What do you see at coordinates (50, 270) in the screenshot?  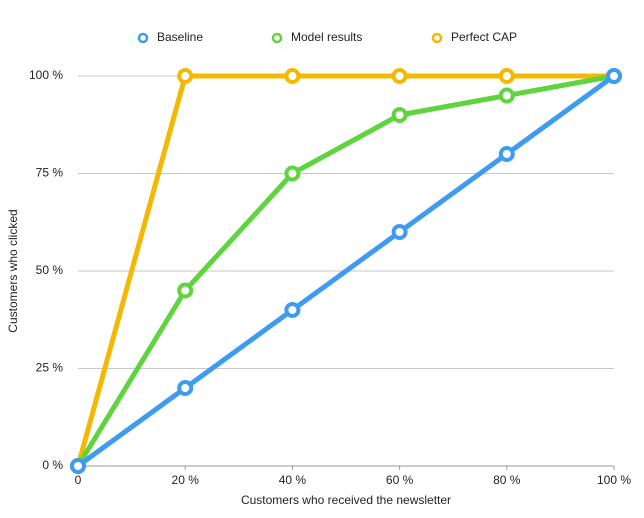 I see `y-tick-label: 50 %` at bounding box center [50, 270].